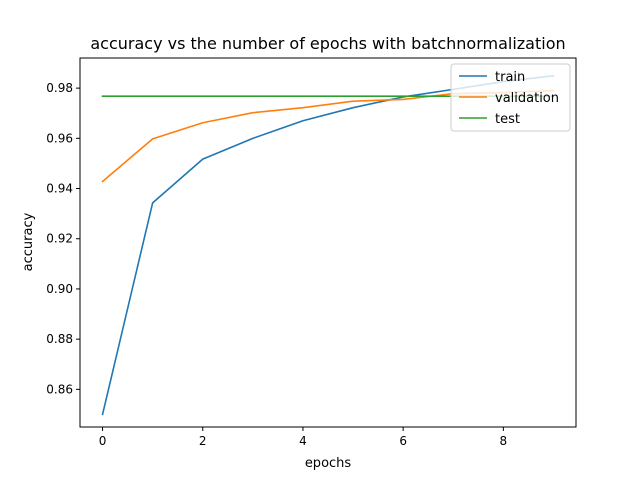  Describe the element at coordinates (403, 441) in the screenshot. I see `x-tick-label: 6` at that location.